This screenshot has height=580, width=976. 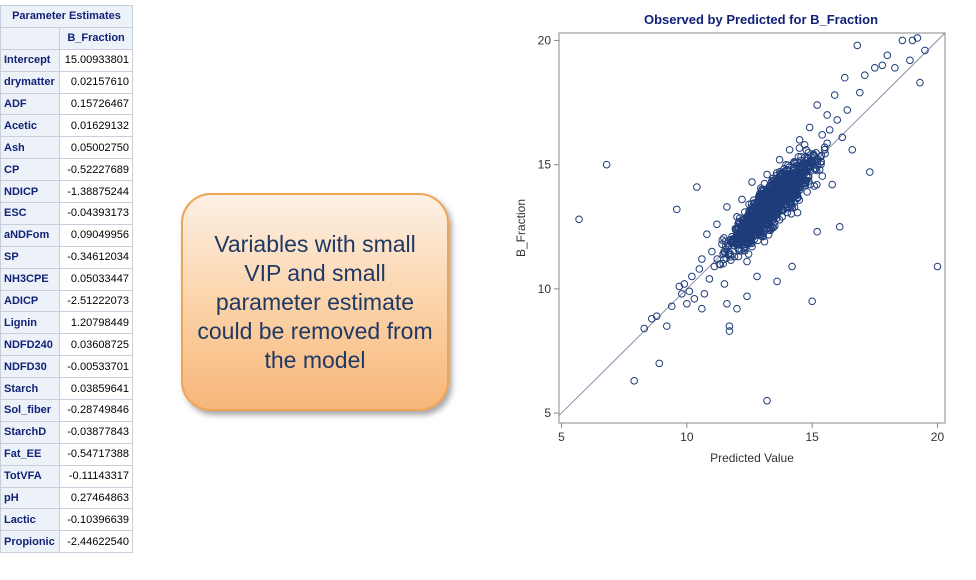 I want to click on table-row: Lactic -0.10396639, so click(x=66, y=520).